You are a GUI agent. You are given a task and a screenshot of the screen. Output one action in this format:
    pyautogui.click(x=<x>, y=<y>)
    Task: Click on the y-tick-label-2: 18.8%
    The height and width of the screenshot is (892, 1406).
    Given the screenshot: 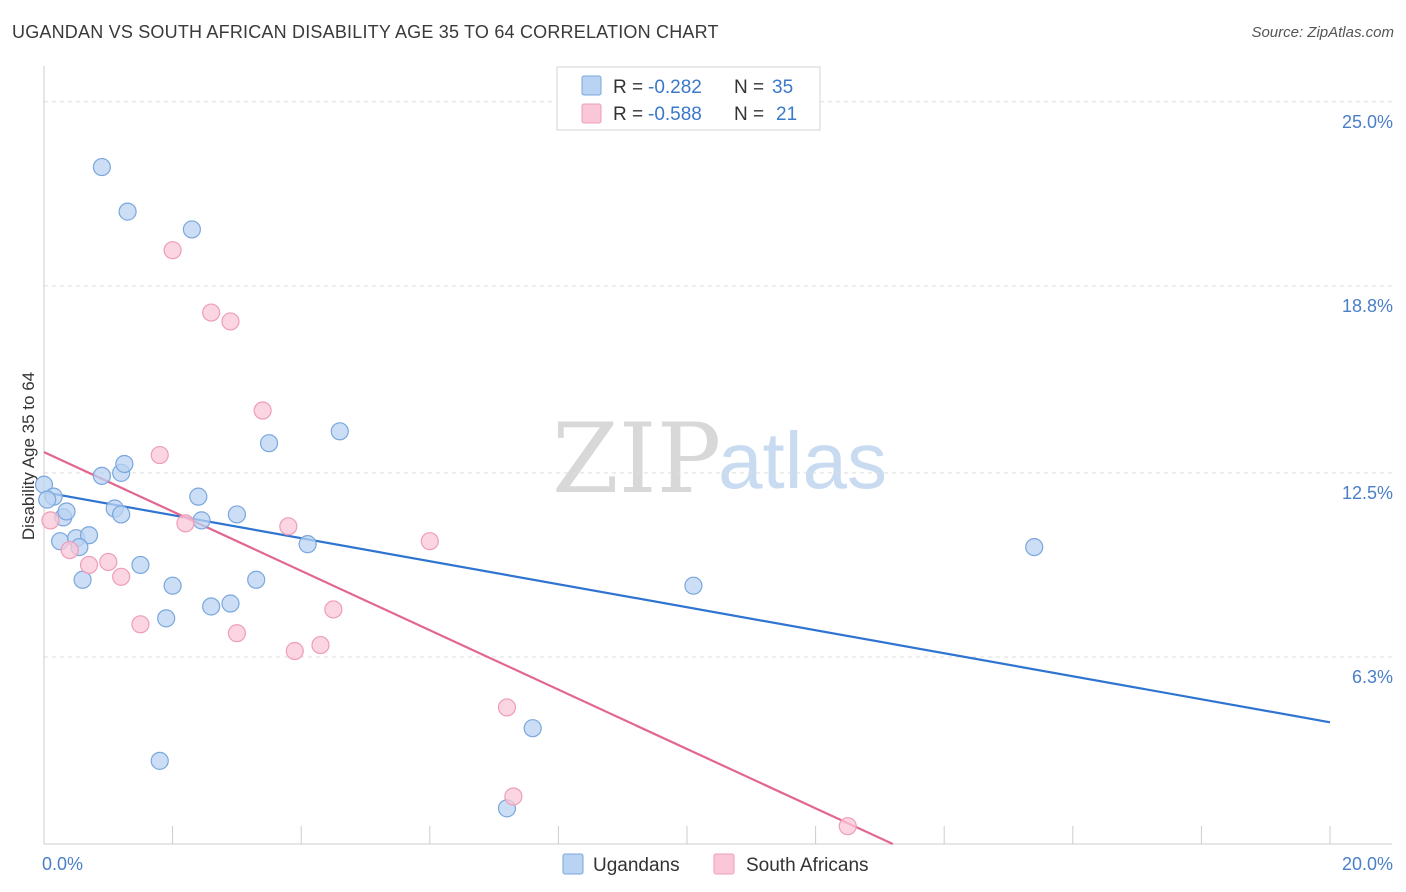 What is the action you would take?
    pyautogui.click(x=1367, y=306)
    